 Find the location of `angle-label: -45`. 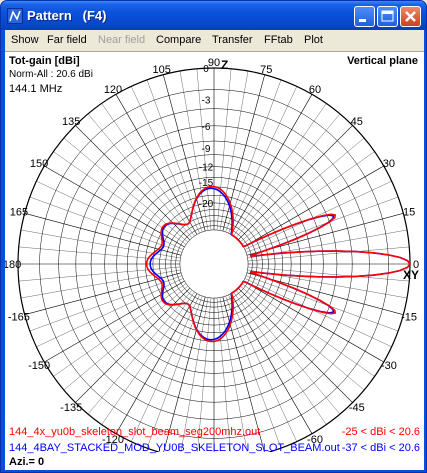

angle-label: -45 is located at coordinates (357, 408).